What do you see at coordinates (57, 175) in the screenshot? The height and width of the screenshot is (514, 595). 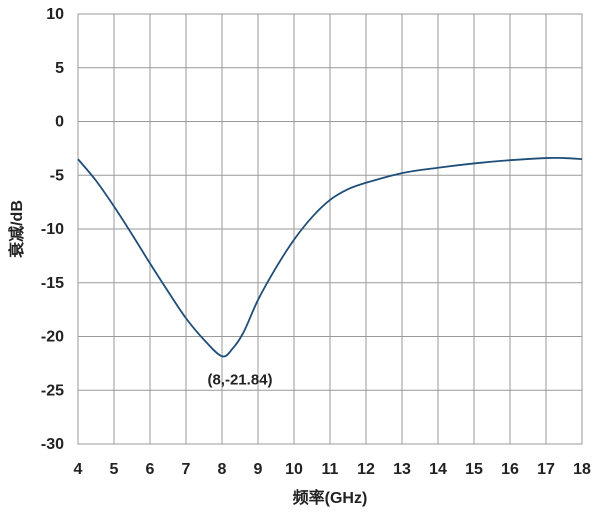 I see `y-tick-label: -5` at bounding box center [57, 175].